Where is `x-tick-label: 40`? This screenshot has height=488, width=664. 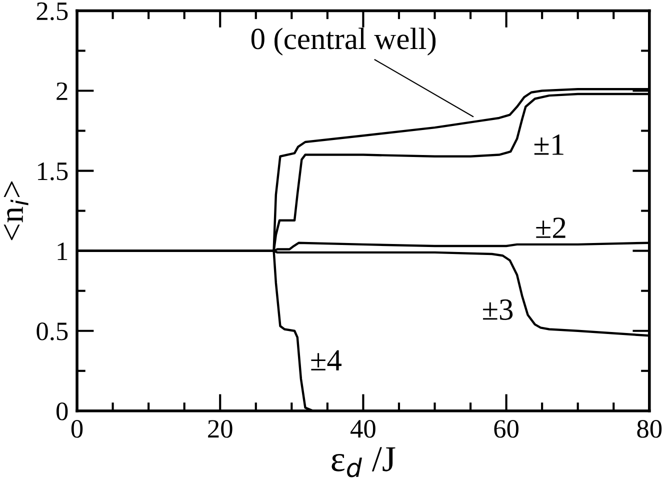 x-tick-label: 40 is located at coordinates (363, 429).